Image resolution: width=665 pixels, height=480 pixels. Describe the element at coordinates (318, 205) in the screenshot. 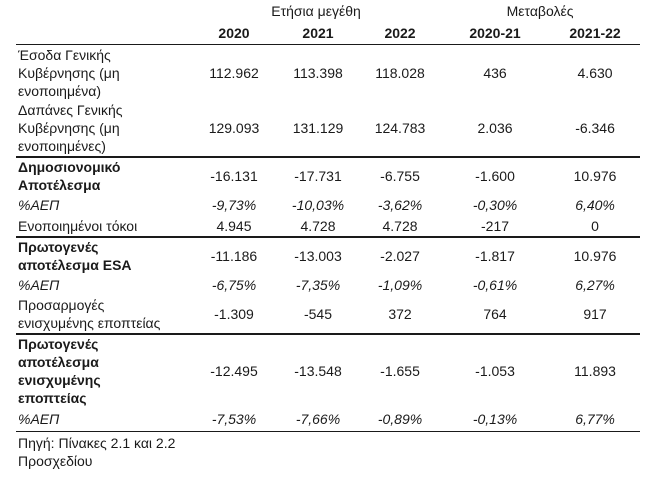

I see `value-cell: -10,03%` at that location.